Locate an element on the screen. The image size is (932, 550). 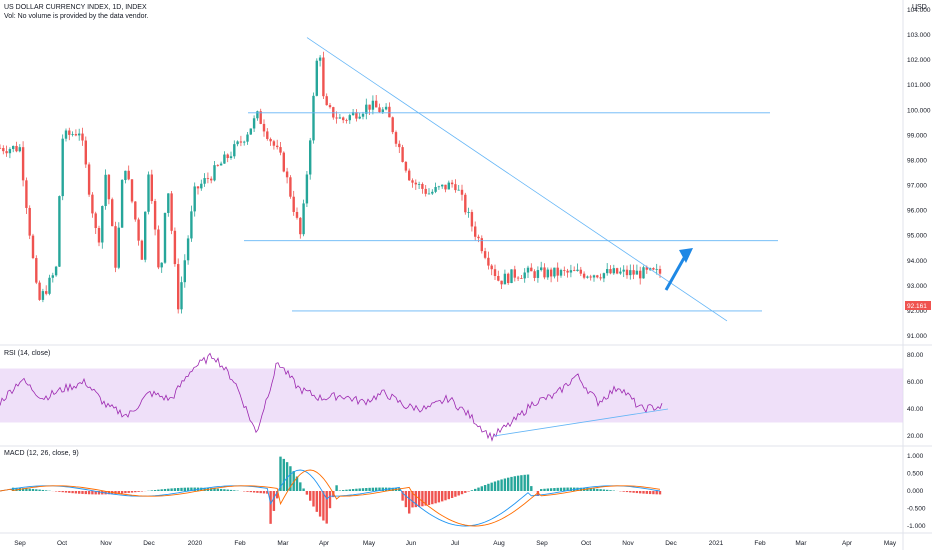
macd-pane is located at coordinates (331, 491).